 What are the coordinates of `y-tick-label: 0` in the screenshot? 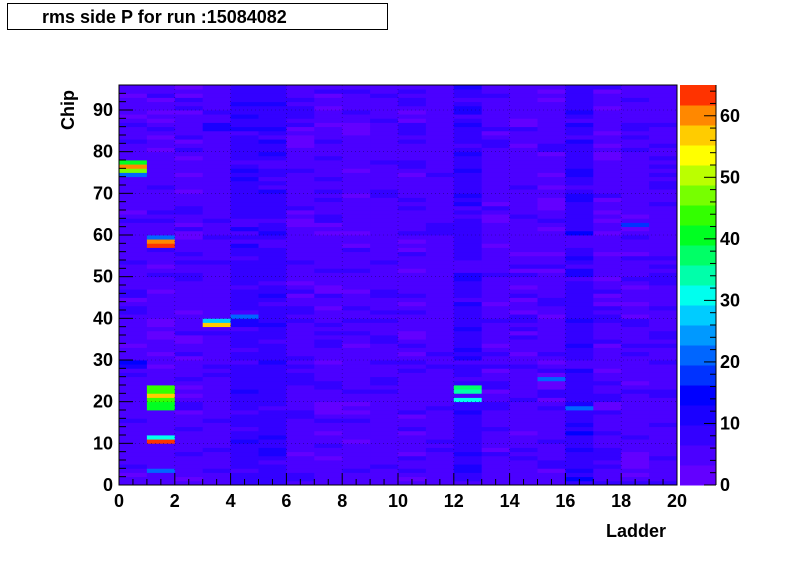 It's located at (108, 485).